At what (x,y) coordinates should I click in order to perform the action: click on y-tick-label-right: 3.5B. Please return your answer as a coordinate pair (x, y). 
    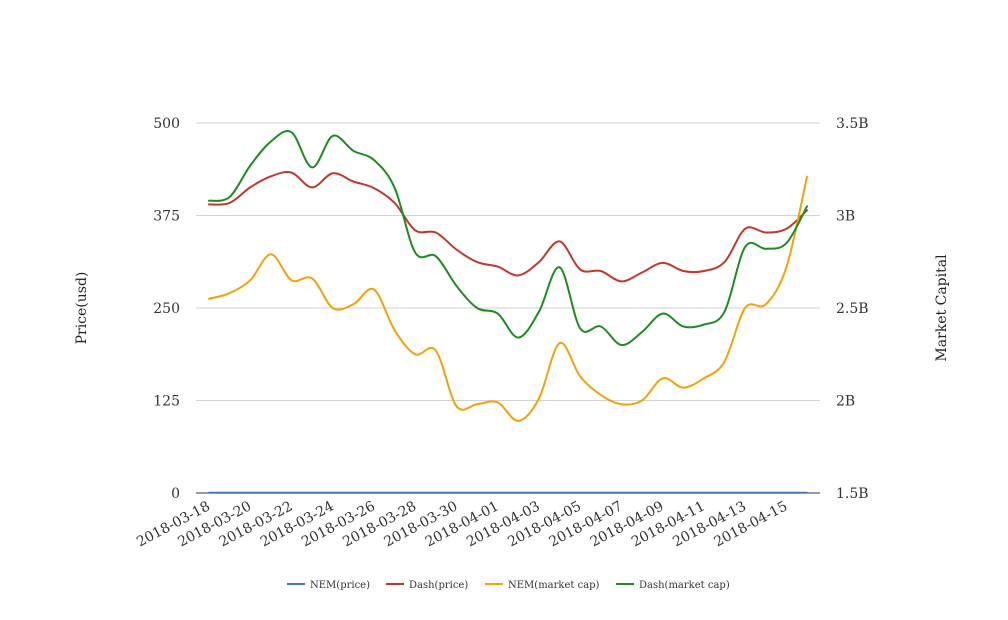
    Looking at the image, I should click on (852, 124).